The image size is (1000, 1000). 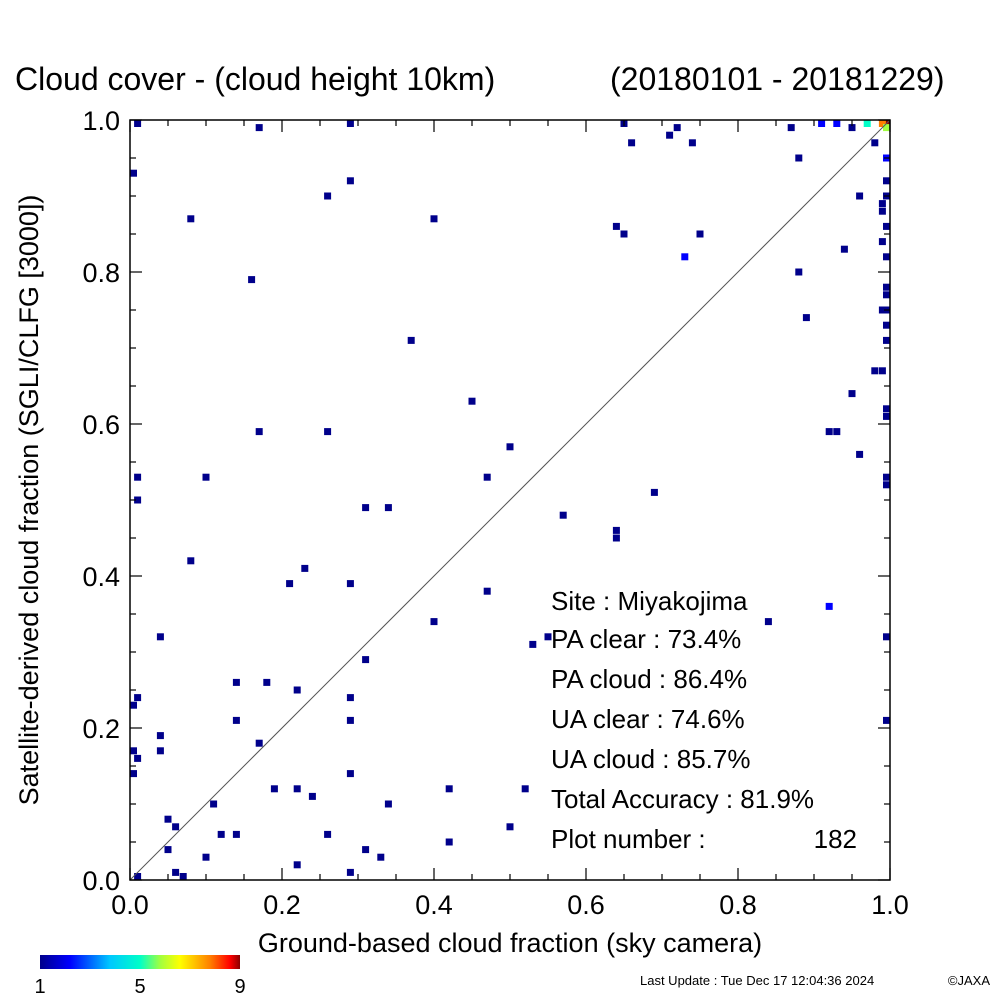 What do you see at coordinates (649, 601) in the screenshot?
I see `stat-site: Site : Miyakojima` at bounding box center [649, 601].